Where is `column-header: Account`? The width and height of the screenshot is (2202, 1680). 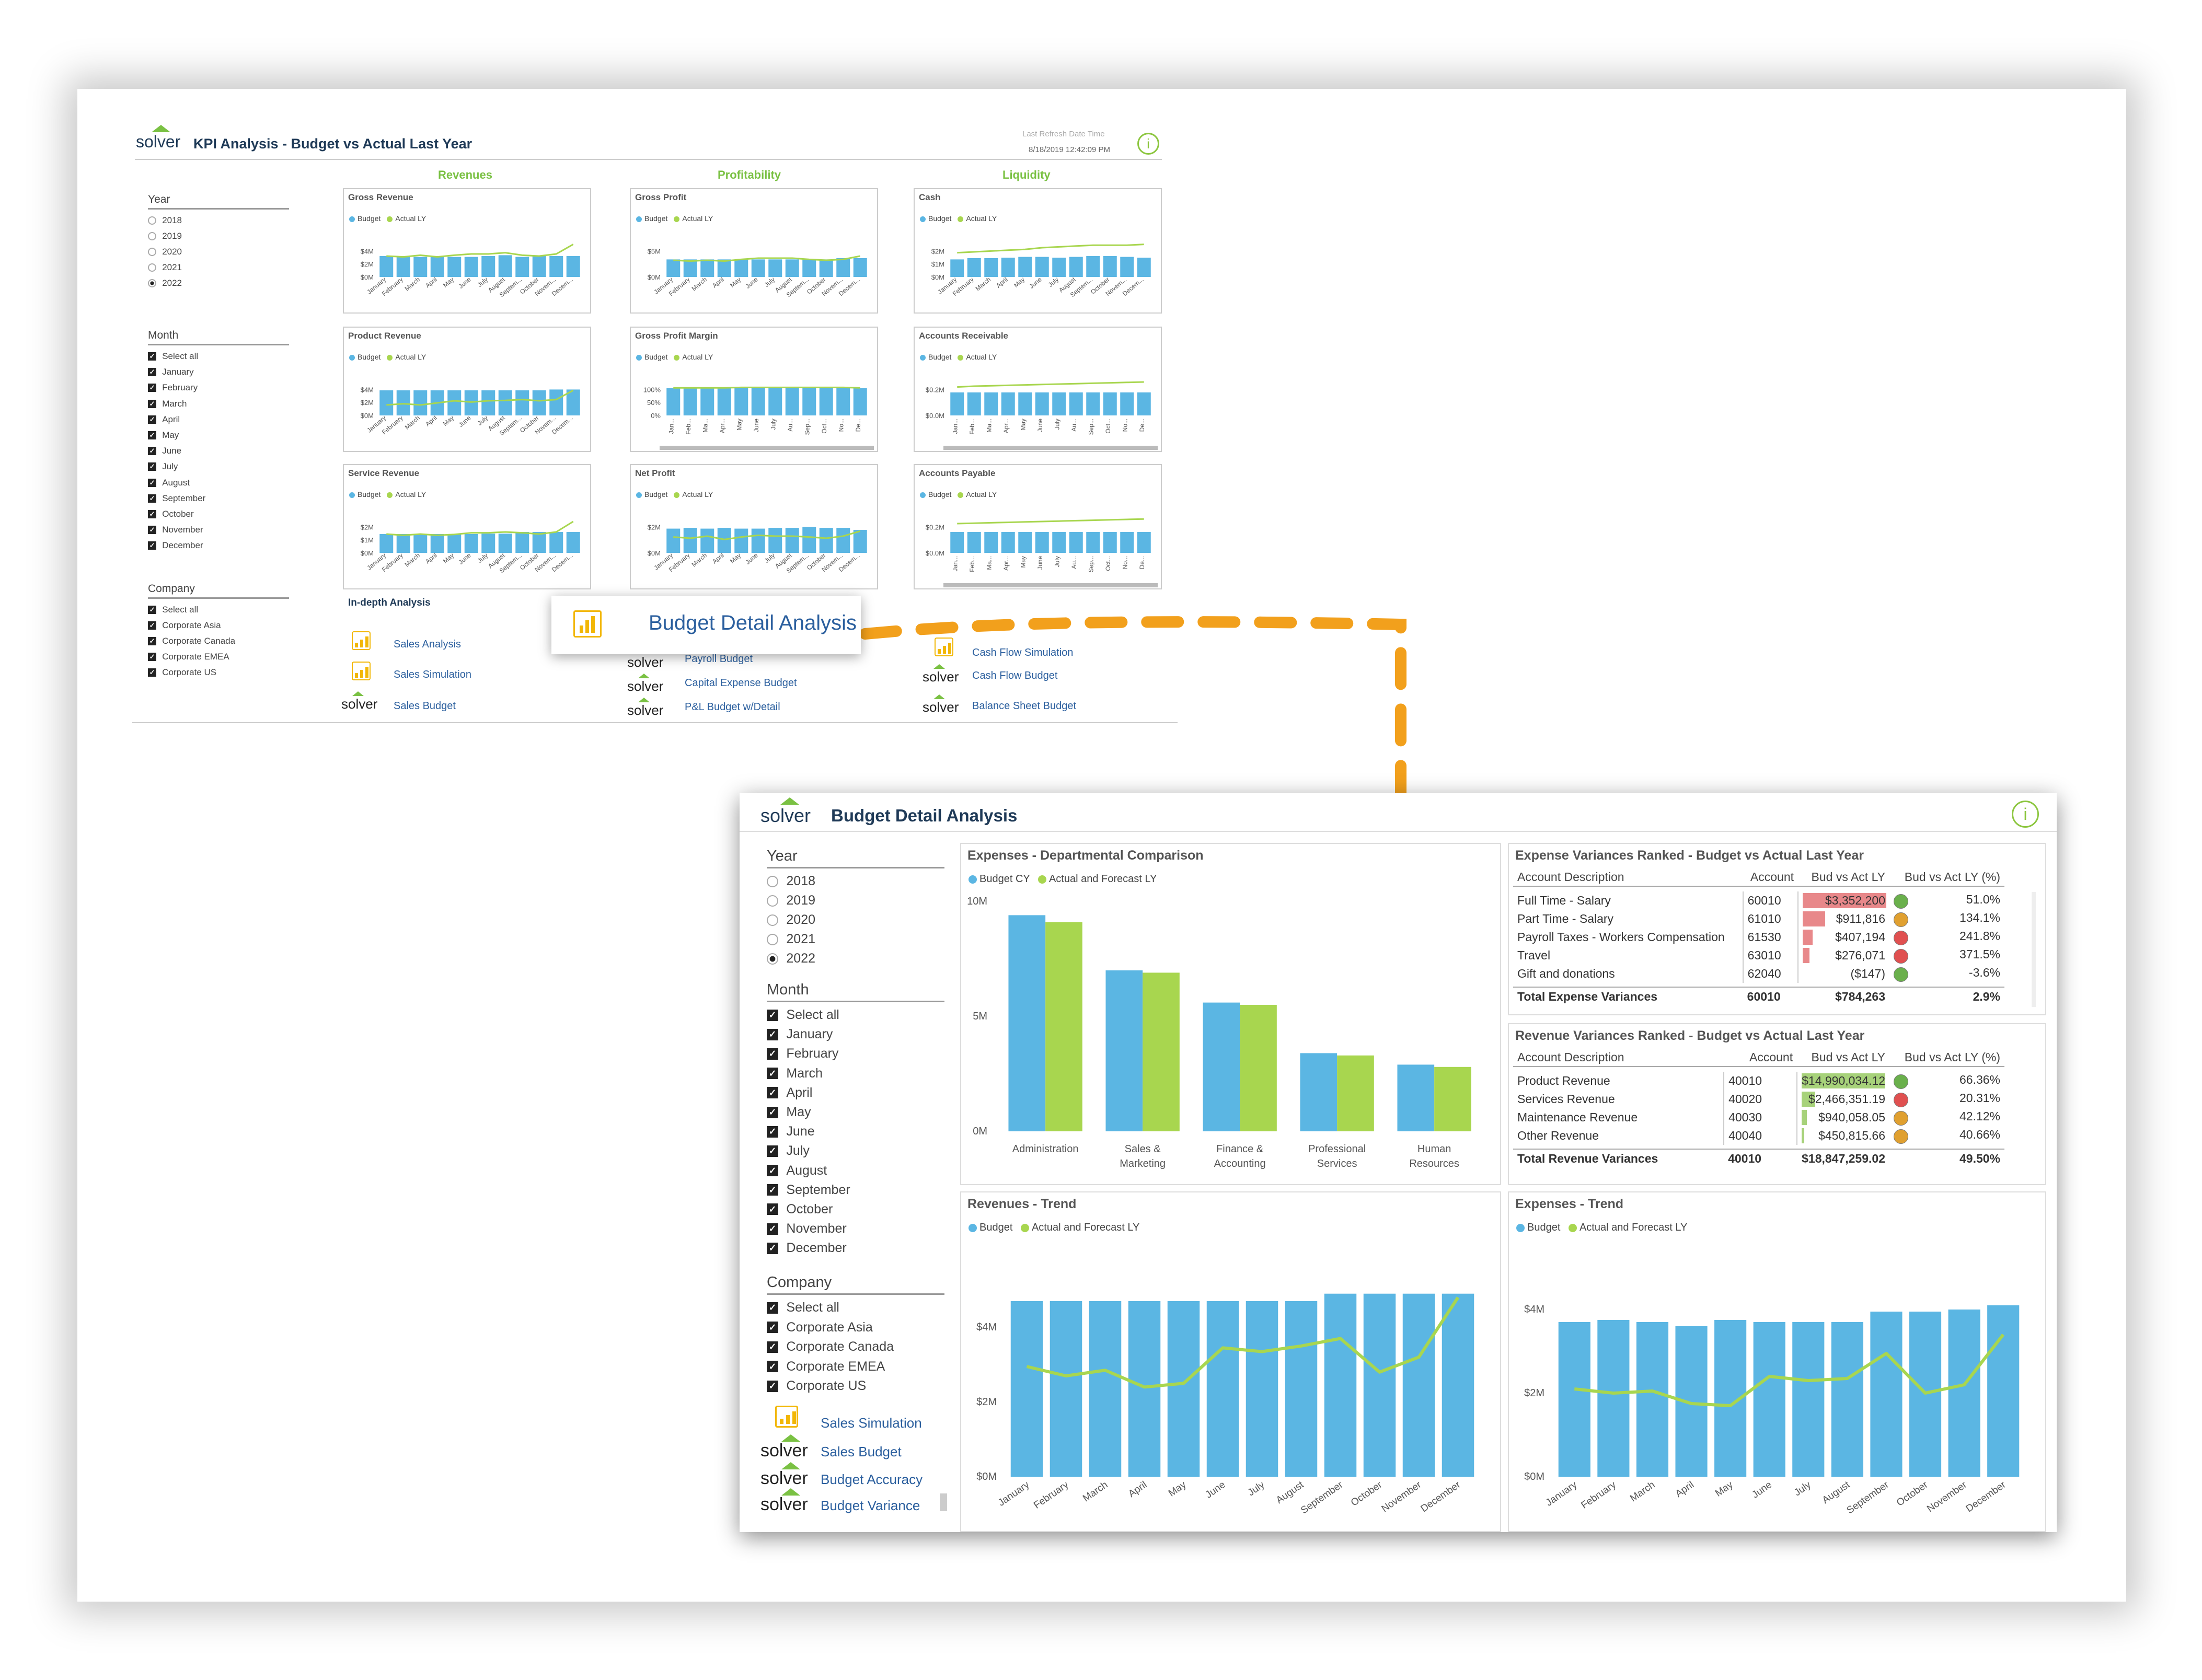
column-header: Account is located at coordinates (1771, 1057).